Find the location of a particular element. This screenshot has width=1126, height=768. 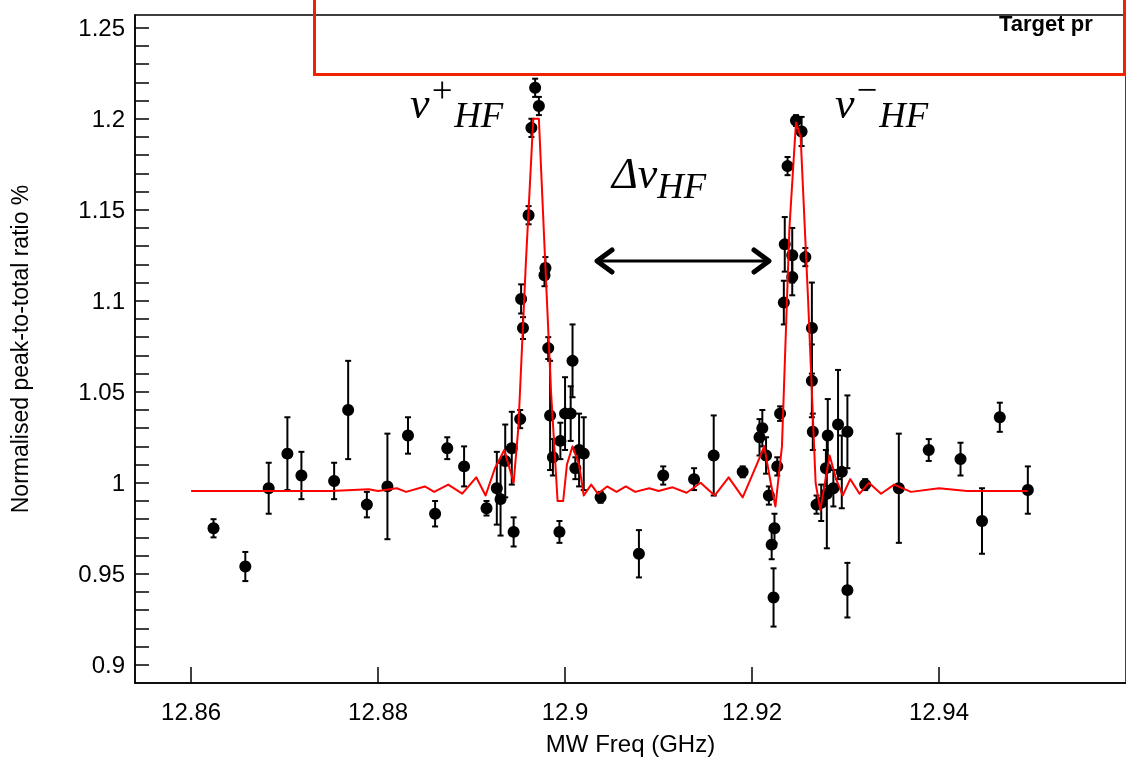

y-tick-label: 1.2 is located at coordinates (108, 119).